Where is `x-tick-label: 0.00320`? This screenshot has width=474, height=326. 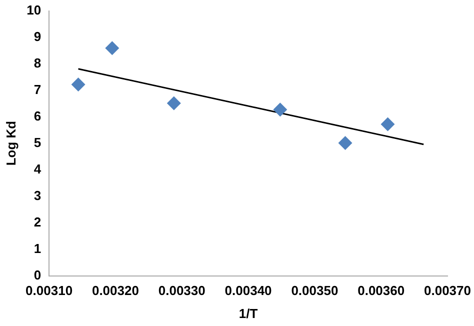
x-tick-label: 0.00320 is located at coordinates (115, 290).